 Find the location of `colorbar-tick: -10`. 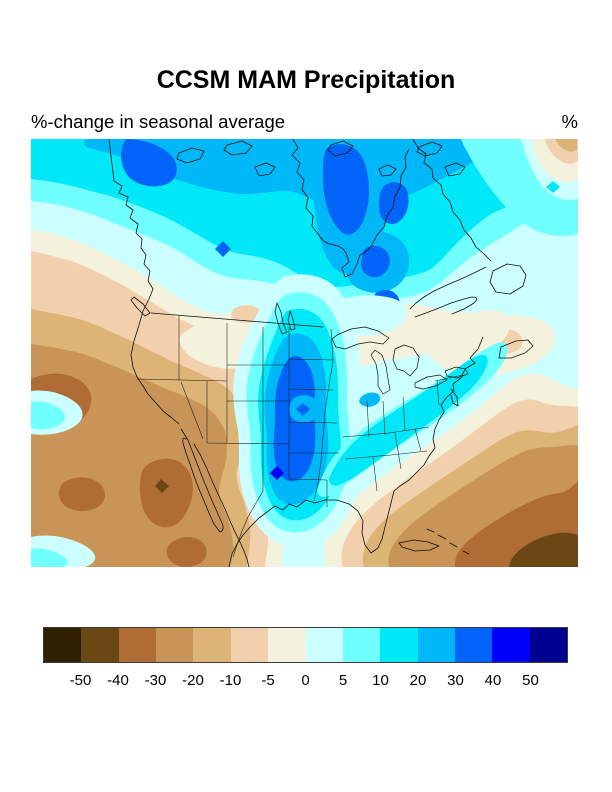

colorbar-tick: -10 is located at coordinates (230, 680).